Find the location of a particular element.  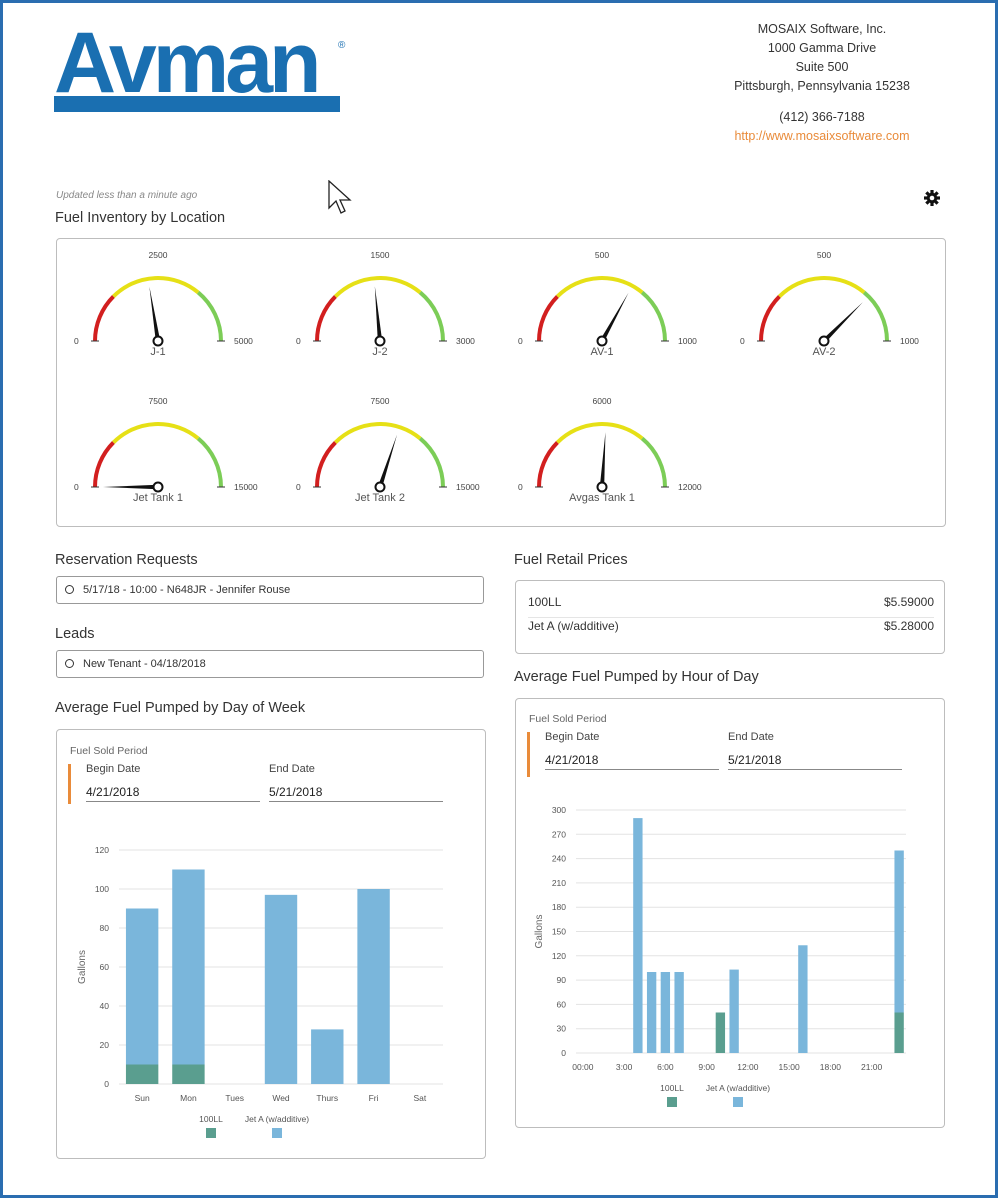

gauge-max-label: 5000 is located at coordinates (243, 341).